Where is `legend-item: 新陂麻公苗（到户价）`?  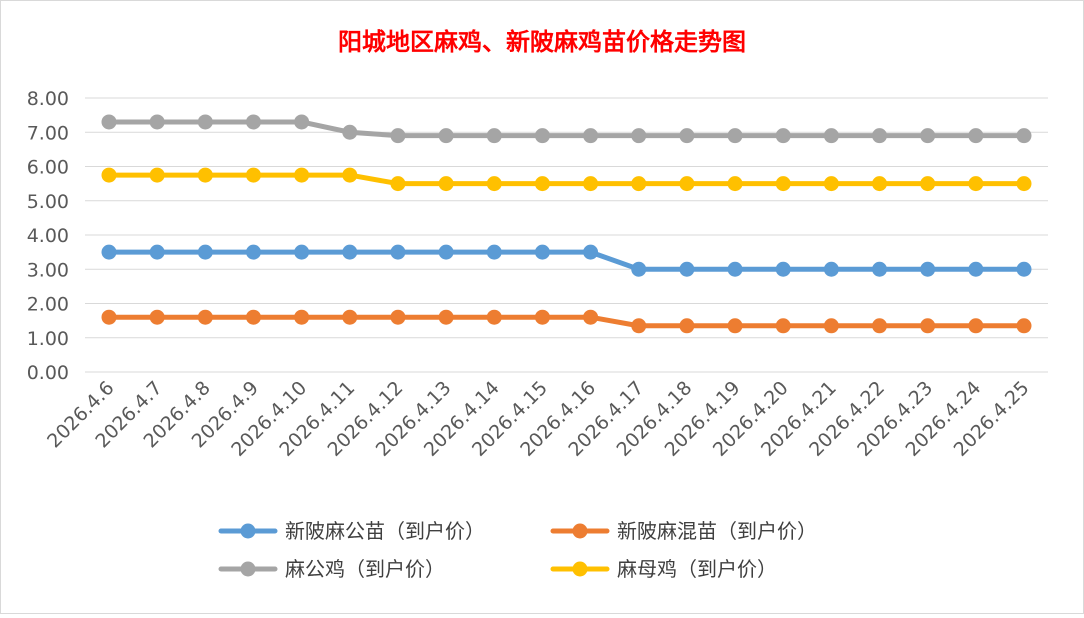
legend-item: 新陂麻公苗（到户价） is located at coordinates (351, 531).